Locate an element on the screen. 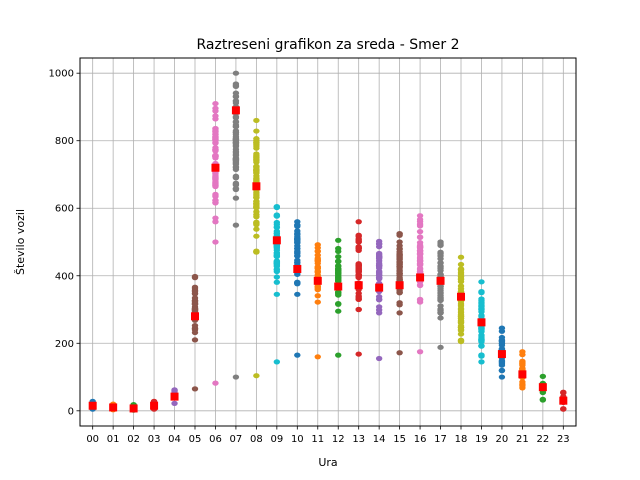 The height and width of the screenshot is (480, 640). x-tick-label: 16 is located at coordinates (420, 439).